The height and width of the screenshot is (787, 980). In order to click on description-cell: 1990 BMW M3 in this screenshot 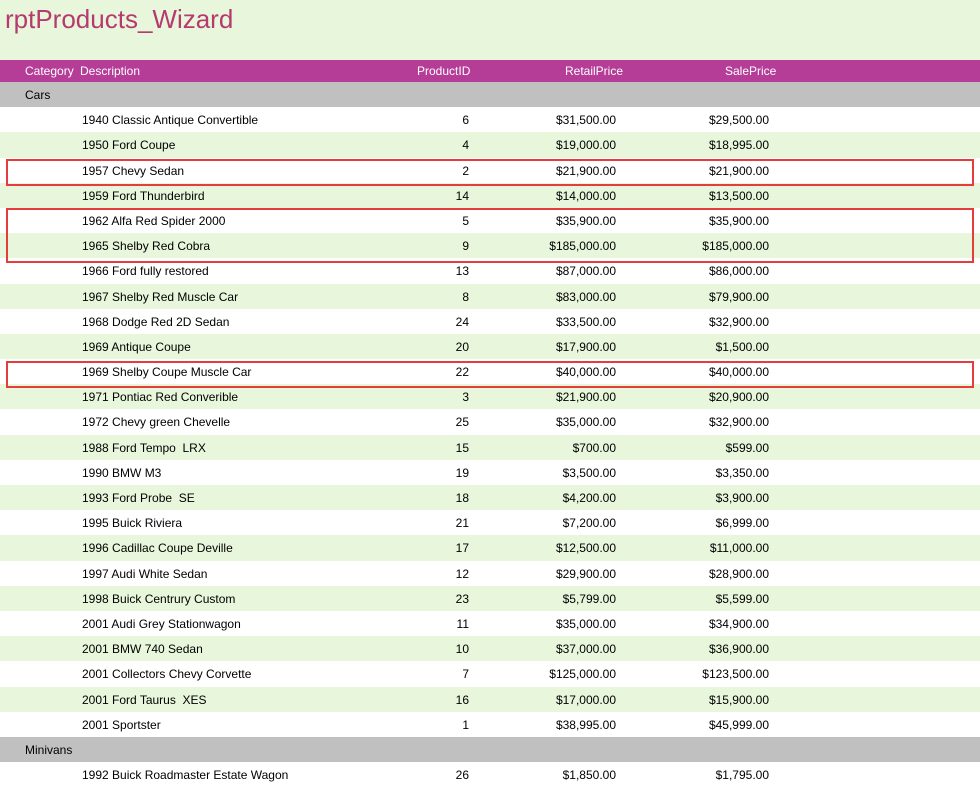, I will do `click(122, 472)`.